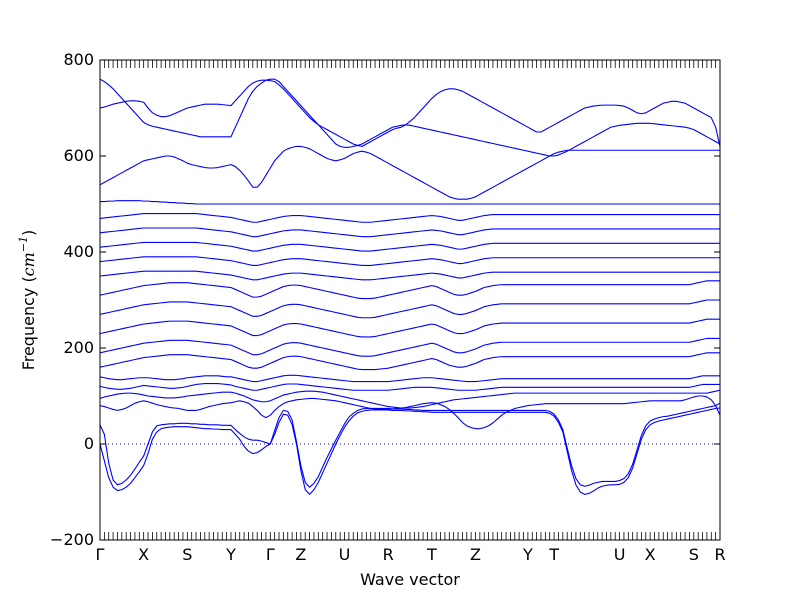 Image resolution: width=800 pixels, height=600 pixels. I want to click on y-tick-label: 800, so click(78, 59).